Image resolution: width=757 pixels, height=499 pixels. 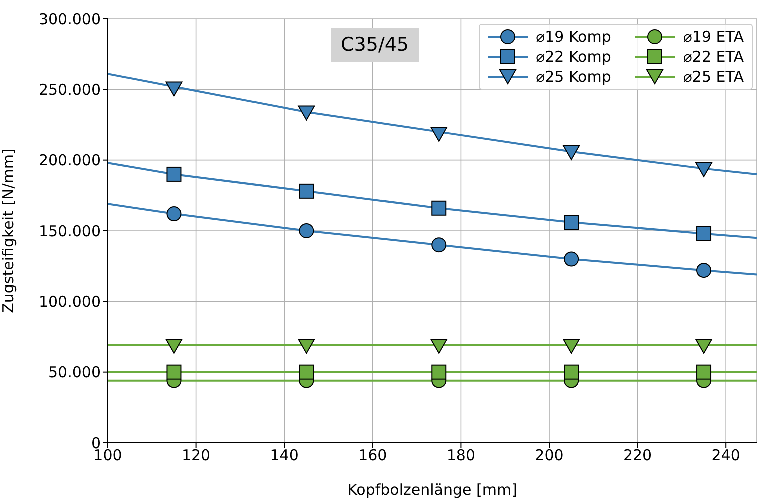 What do you see at coordinates (69, 89) in the screenshot?
I see `y-tick-label: 250.000` at bounding box center [69, 89].